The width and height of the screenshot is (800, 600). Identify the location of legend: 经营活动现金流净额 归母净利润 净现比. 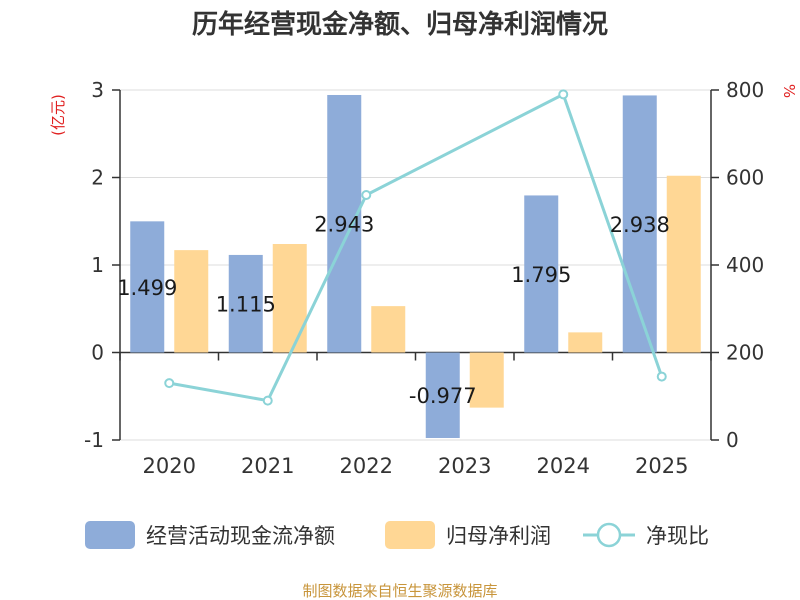
(397, 535).